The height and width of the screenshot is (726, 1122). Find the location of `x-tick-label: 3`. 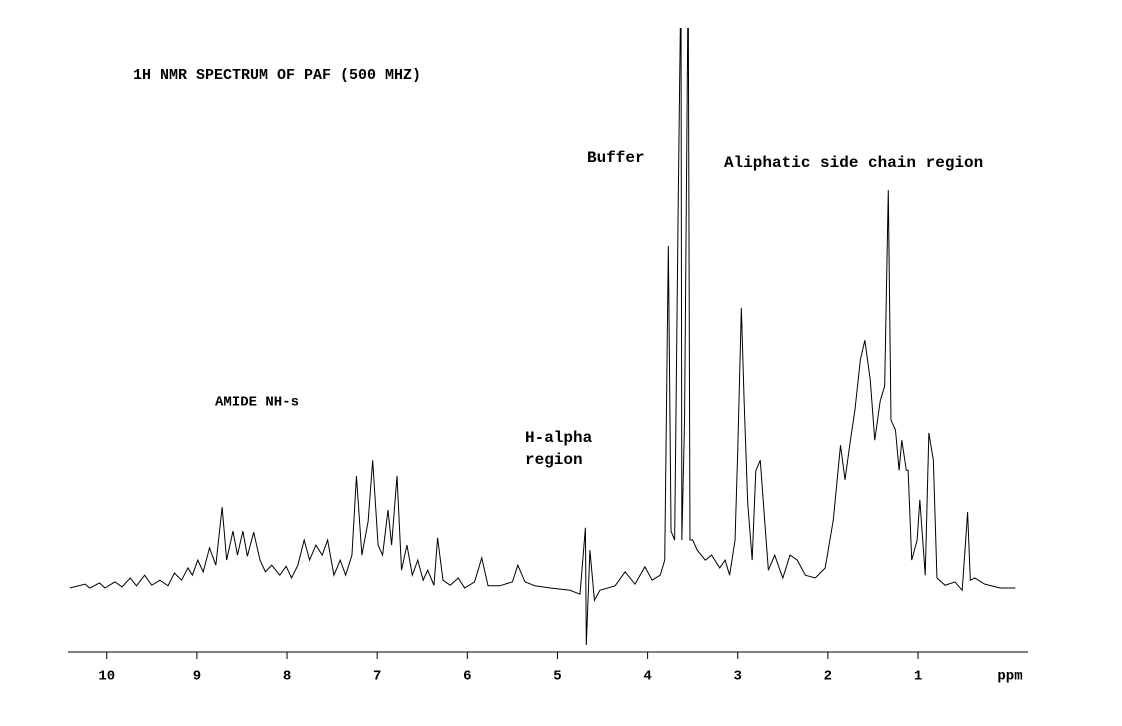

x-tick-label: 3 is located at coordinates (738, 677).